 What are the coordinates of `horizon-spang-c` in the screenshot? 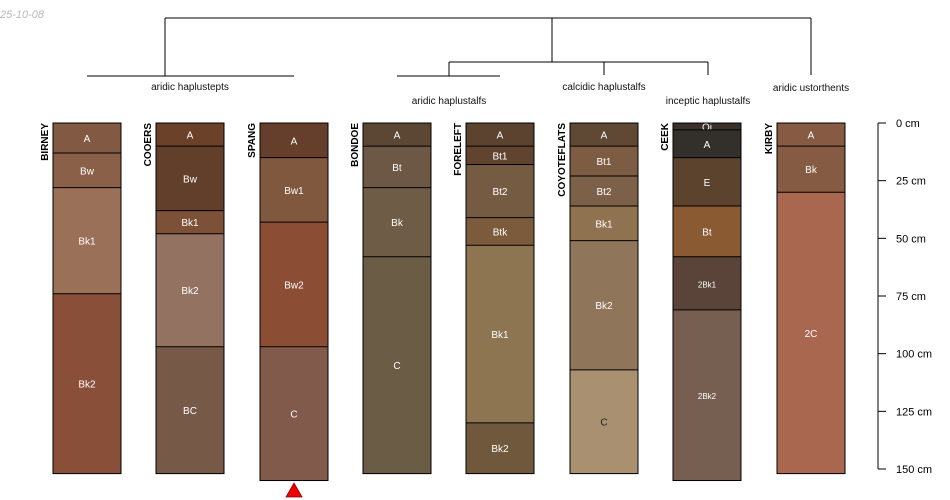 It's located at (294, 413).